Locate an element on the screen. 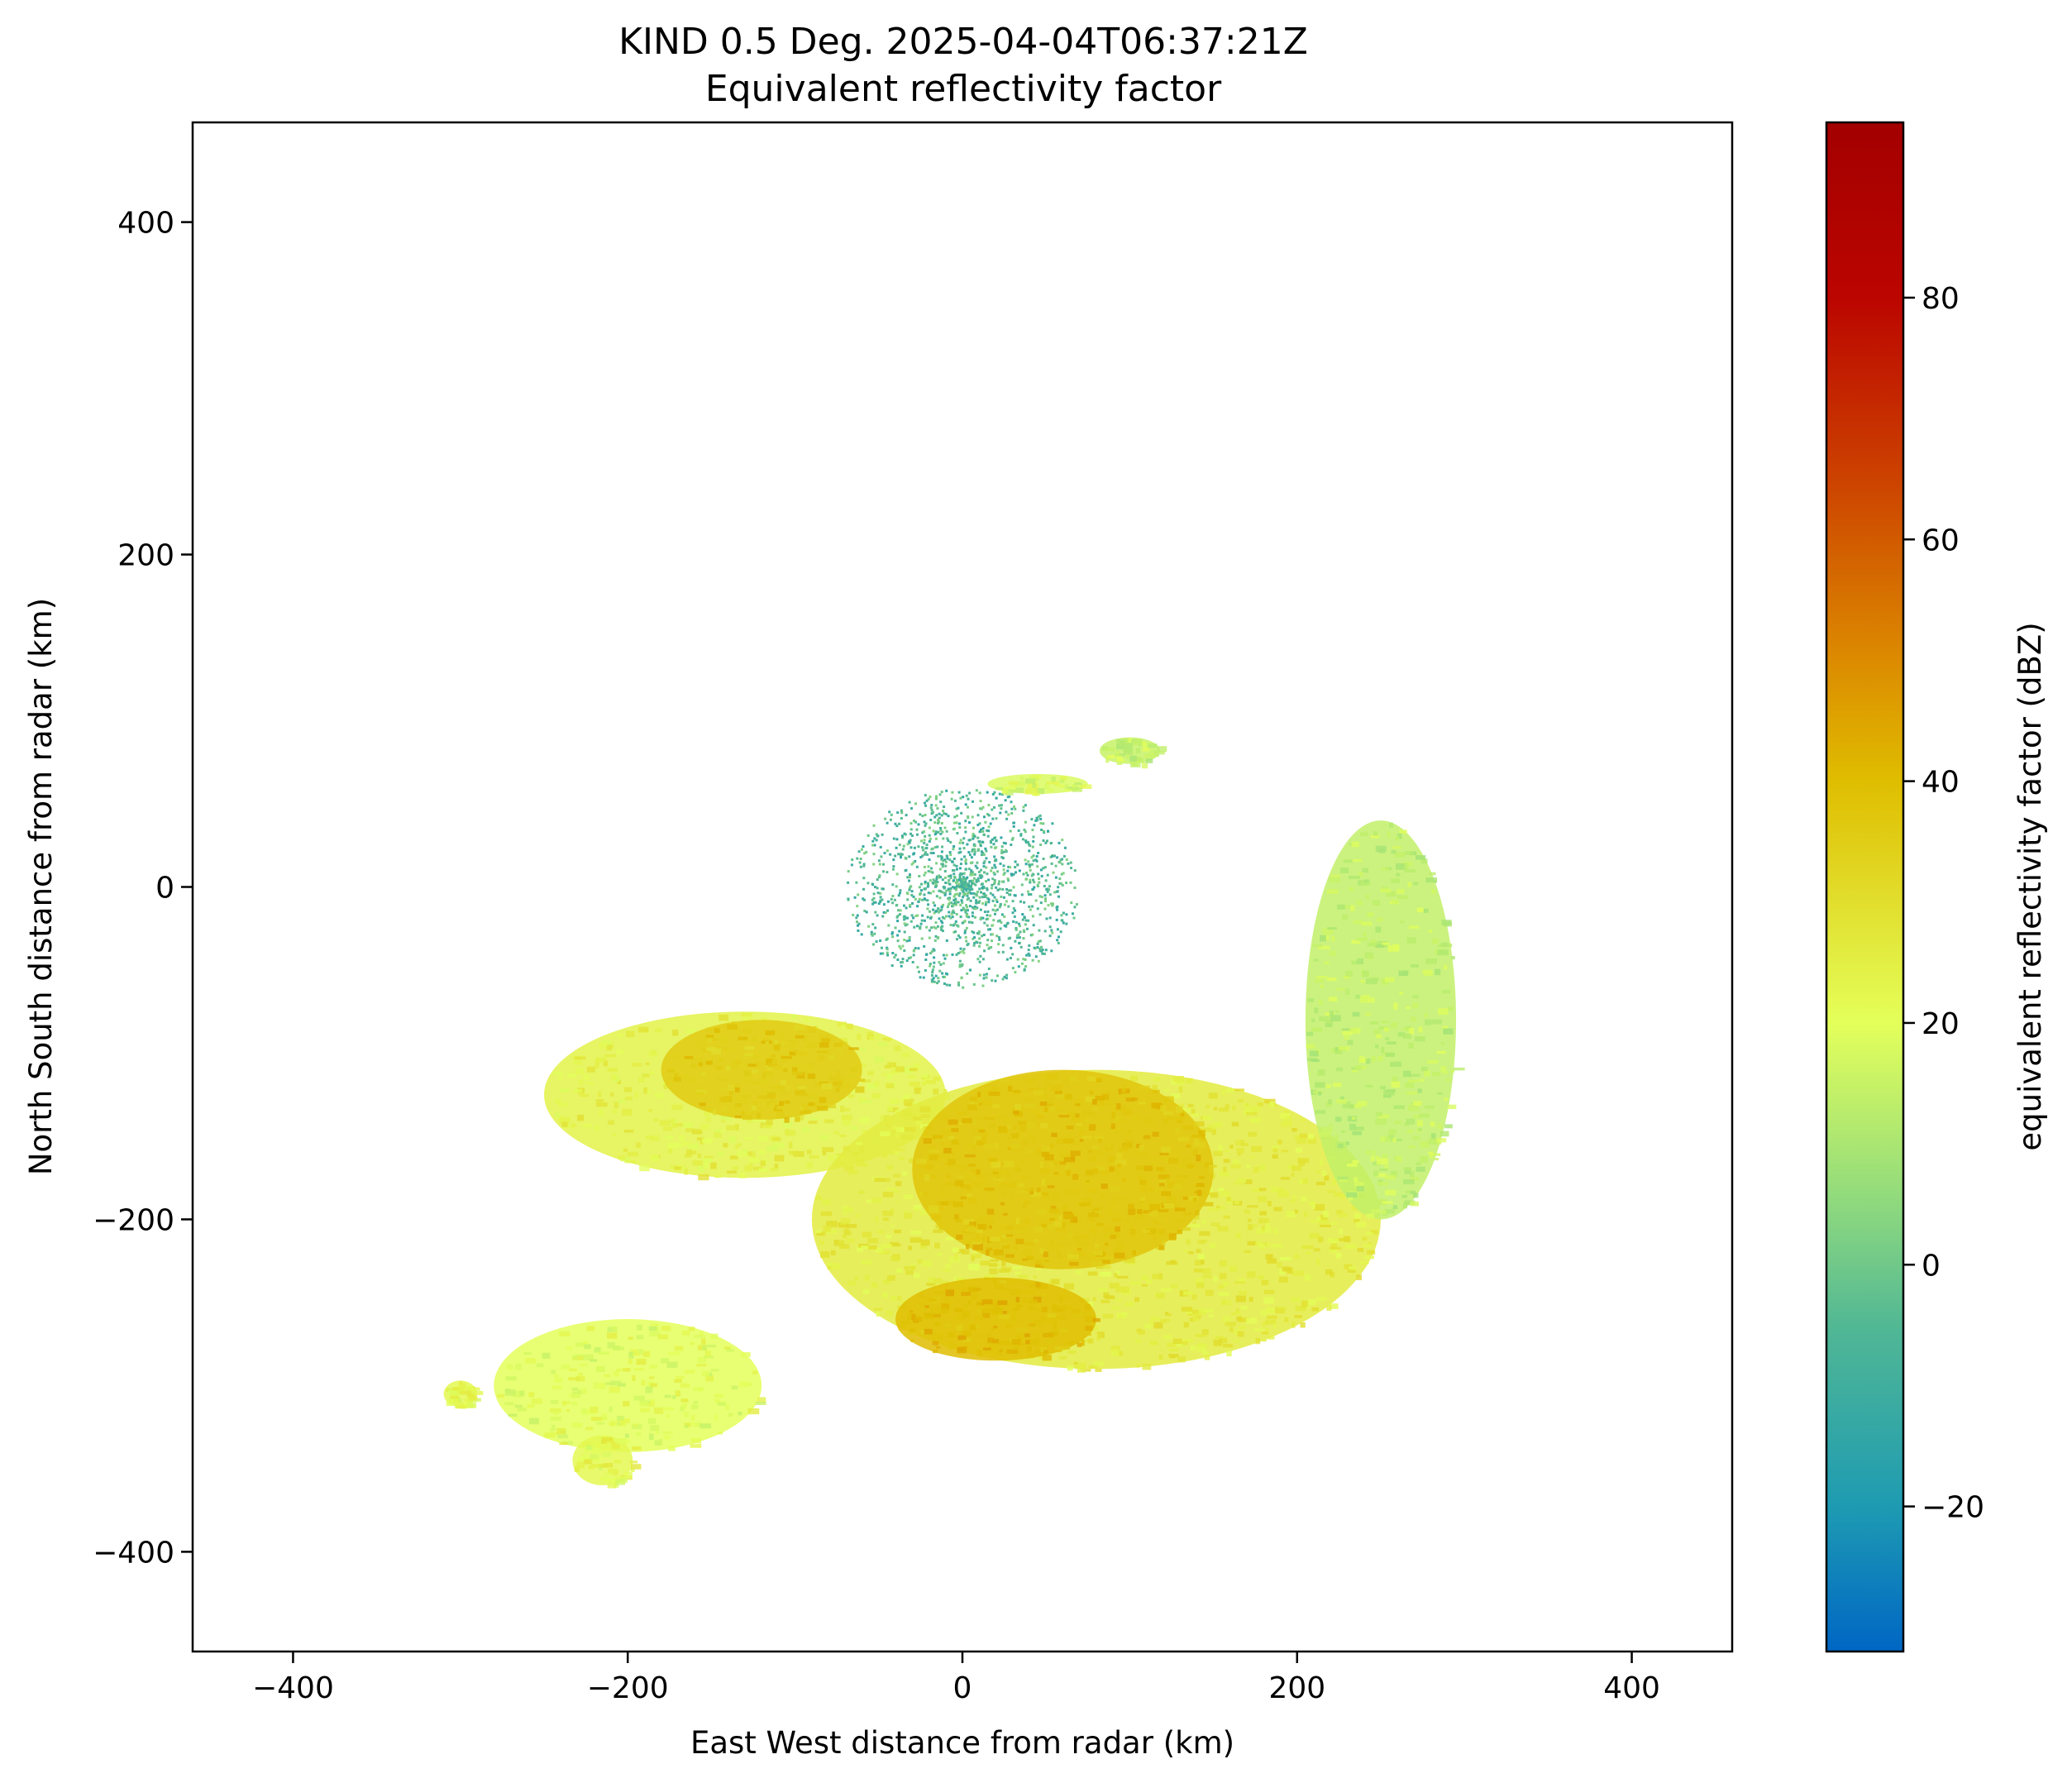  y-tick-label: 400 is located at coordinates (145, 224).